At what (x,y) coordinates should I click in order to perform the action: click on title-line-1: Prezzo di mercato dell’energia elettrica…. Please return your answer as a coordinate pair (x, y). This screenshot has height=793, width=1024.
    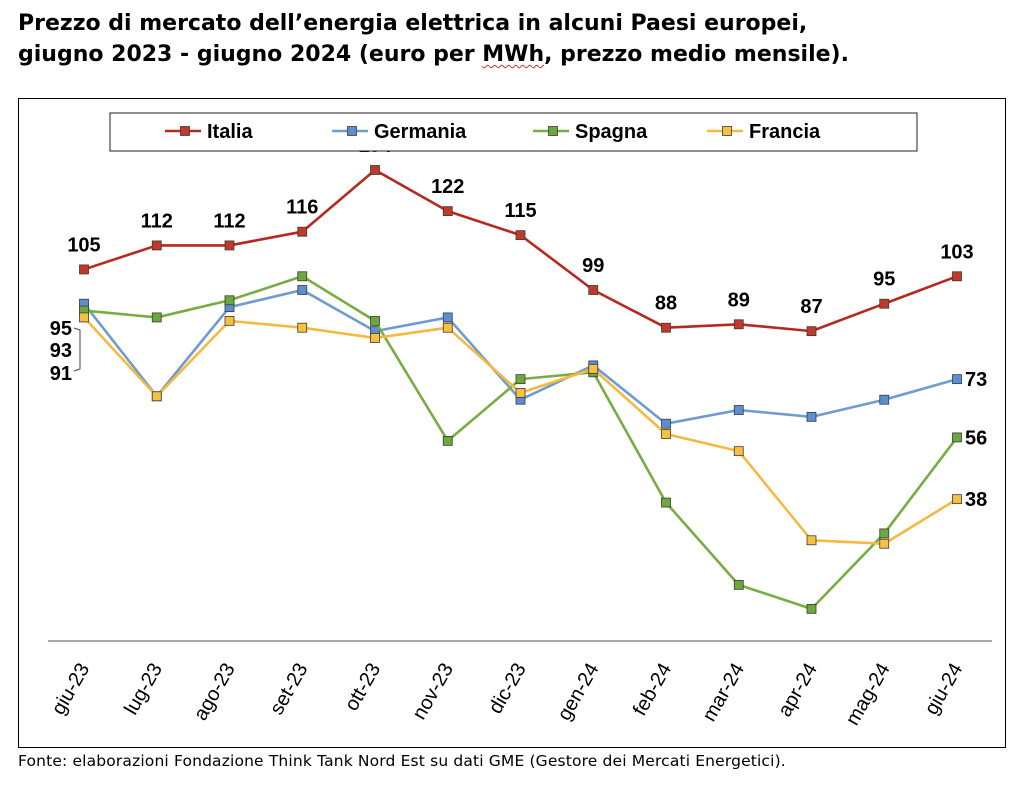
    Looking at the image, I should click on (413, 23).